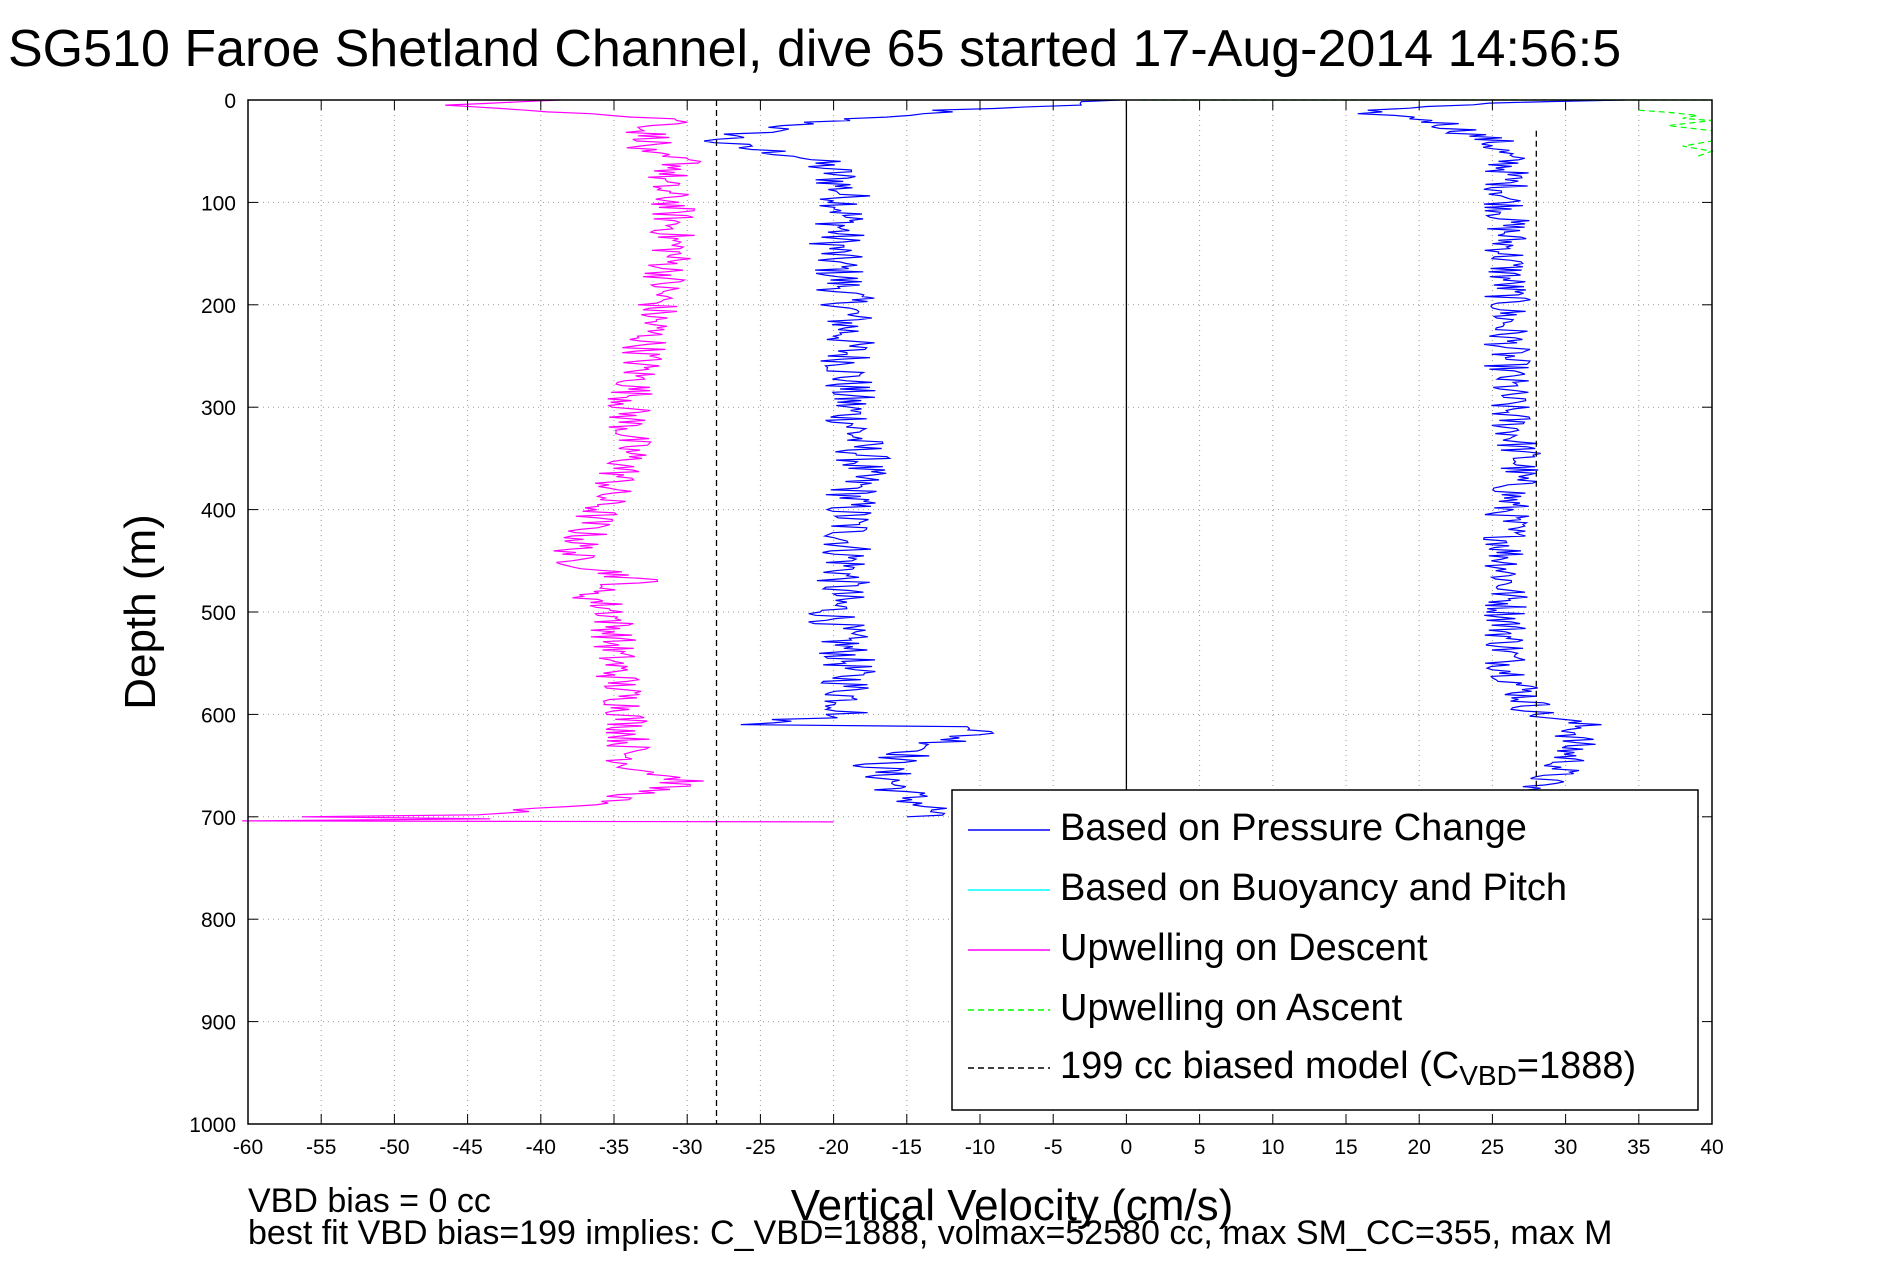 Image resolution: width=1891 pixels, height=1262 pixels. Describe the element at coordinates (1419, 1147) in the screenshot. I see `x-tick-label: 20` at that location.